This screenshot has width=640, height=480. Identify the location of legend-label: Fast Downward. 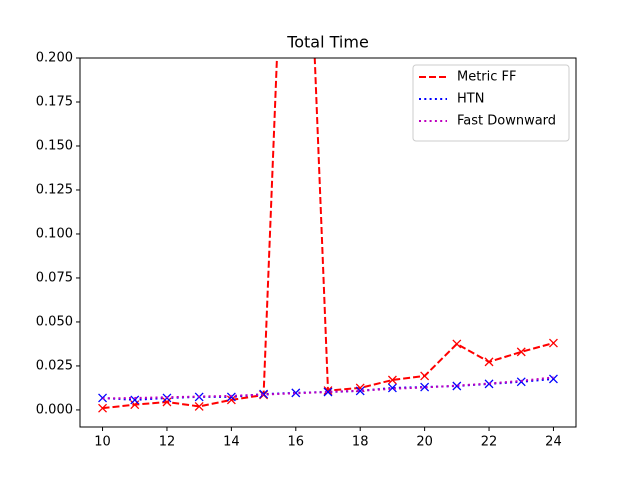
(506, 121).